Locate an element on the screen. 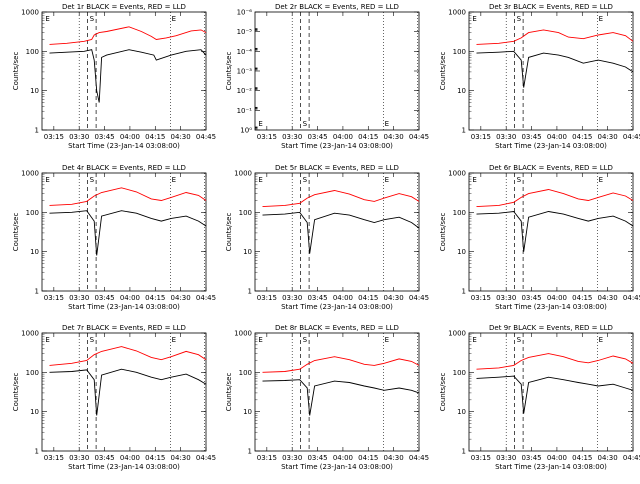  panel-title: Det 3r BLACK = Events, RED = LLD is located at coordinates (551, 7).